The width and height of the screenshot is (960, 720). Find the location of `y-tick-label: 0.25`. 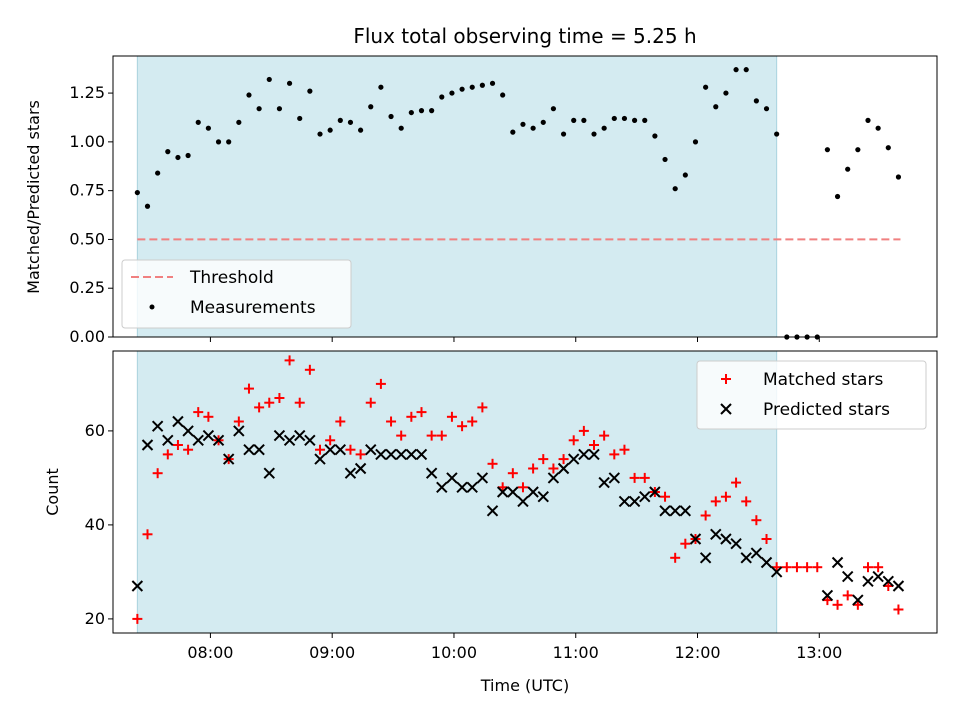

y-tick-label: 0.25 is located at coordinates (87, 287).